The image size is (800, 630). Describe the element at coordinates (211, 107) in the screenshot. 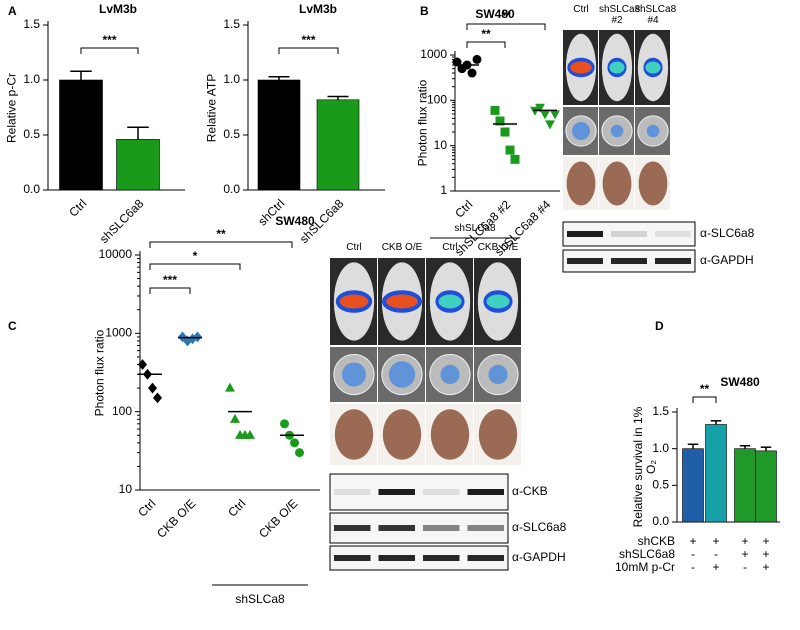

I see `y-axis-label: Relative ATP` at that location.